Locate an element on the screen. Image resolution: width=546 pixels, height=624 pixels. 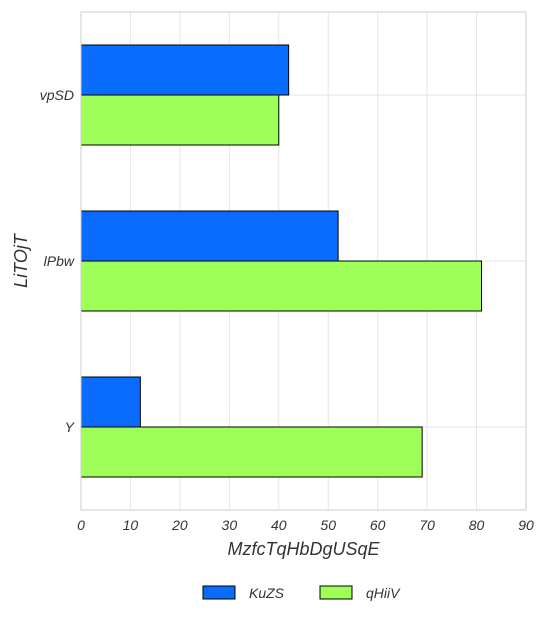
y-tick-label: Y is located at coordinates (70, 427).